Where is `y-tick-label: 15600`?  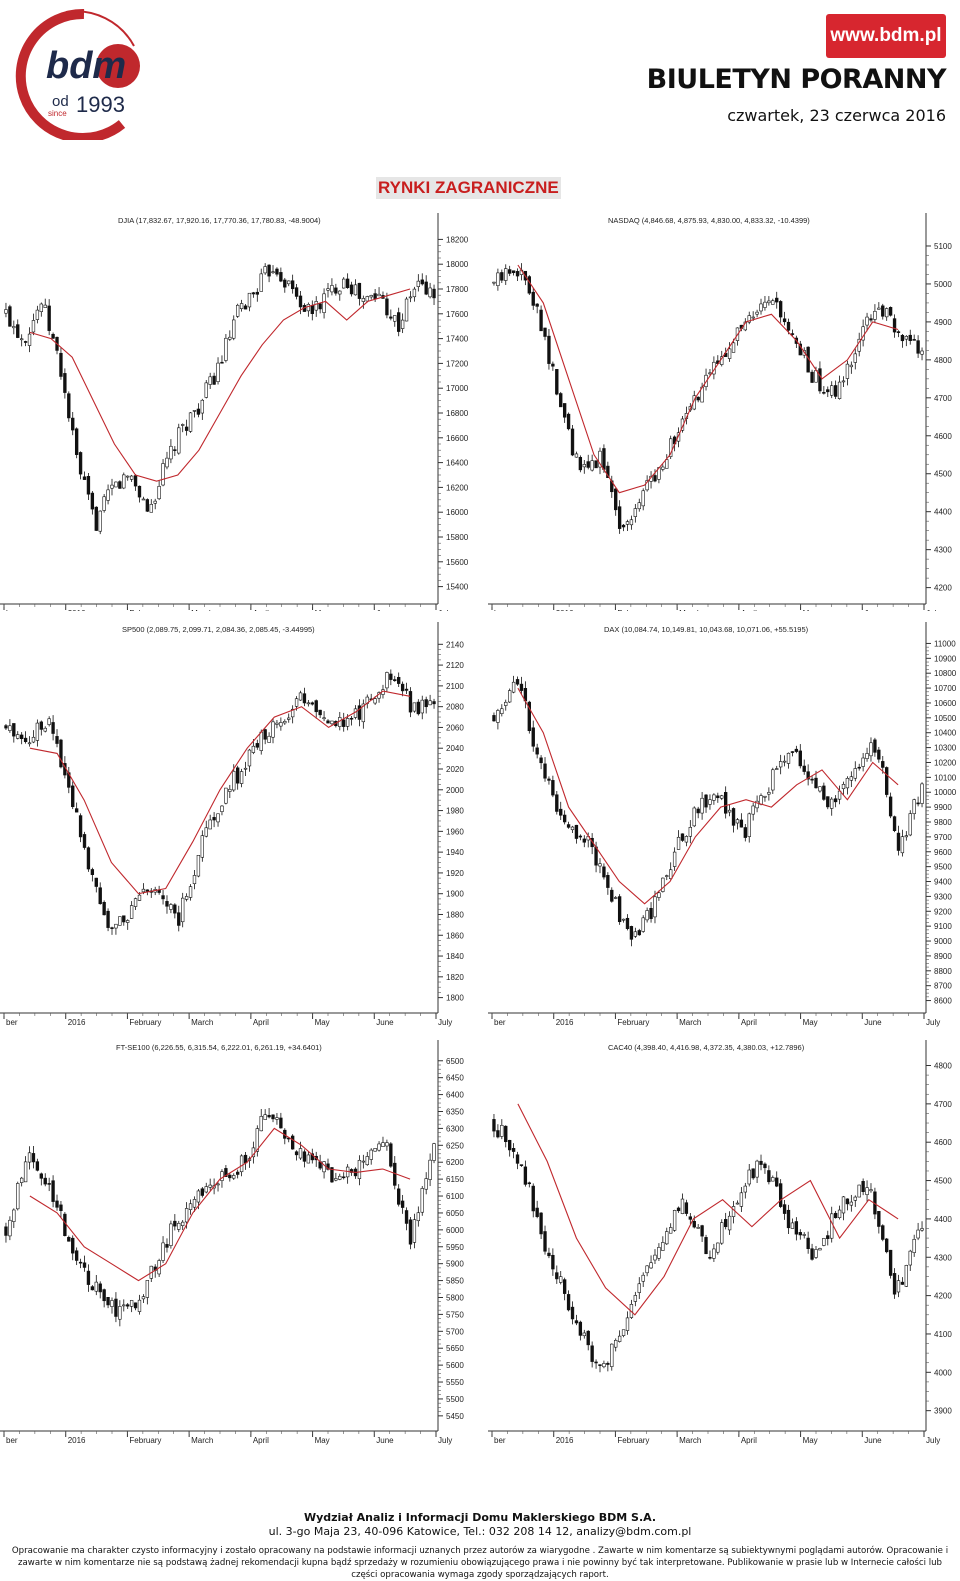
y-tick-label: 15600 is located at coordinates (457, 562).